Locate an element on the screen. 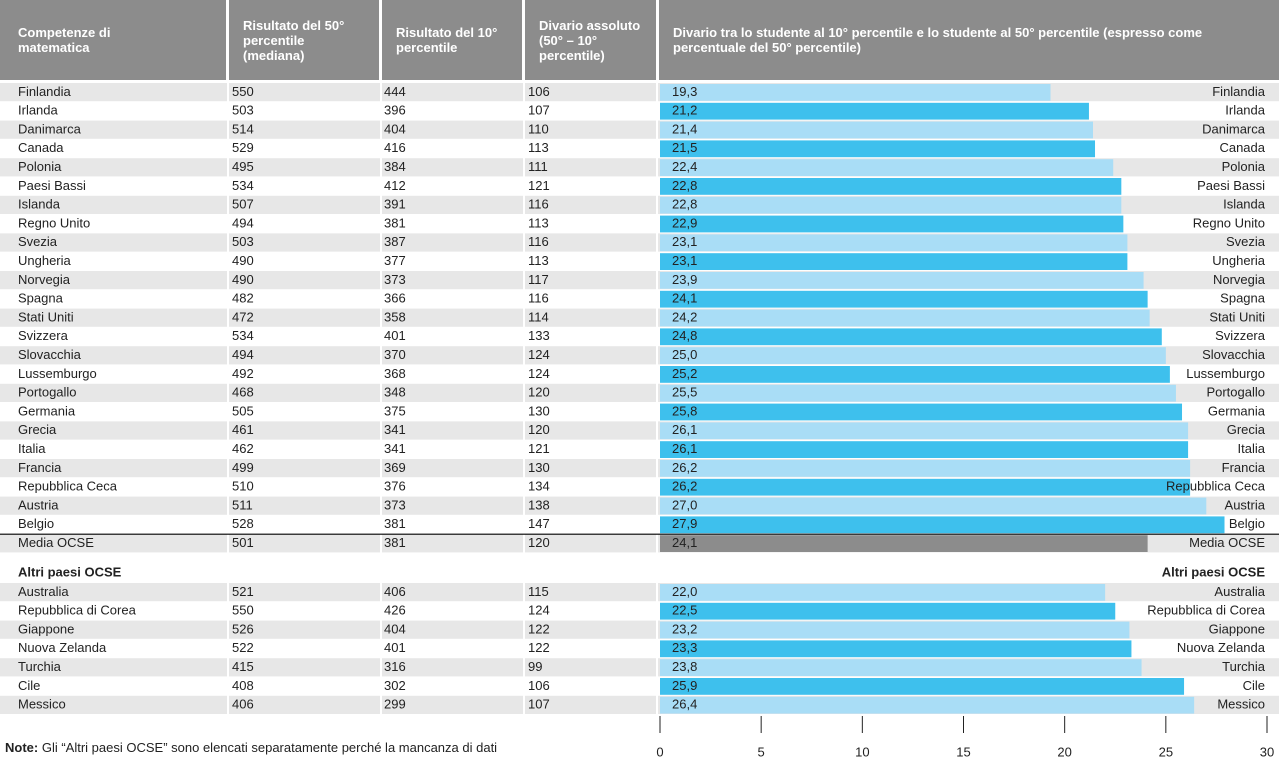 The image size is (1279, 760). row-label: Francia is located at coordinates (40, 467).